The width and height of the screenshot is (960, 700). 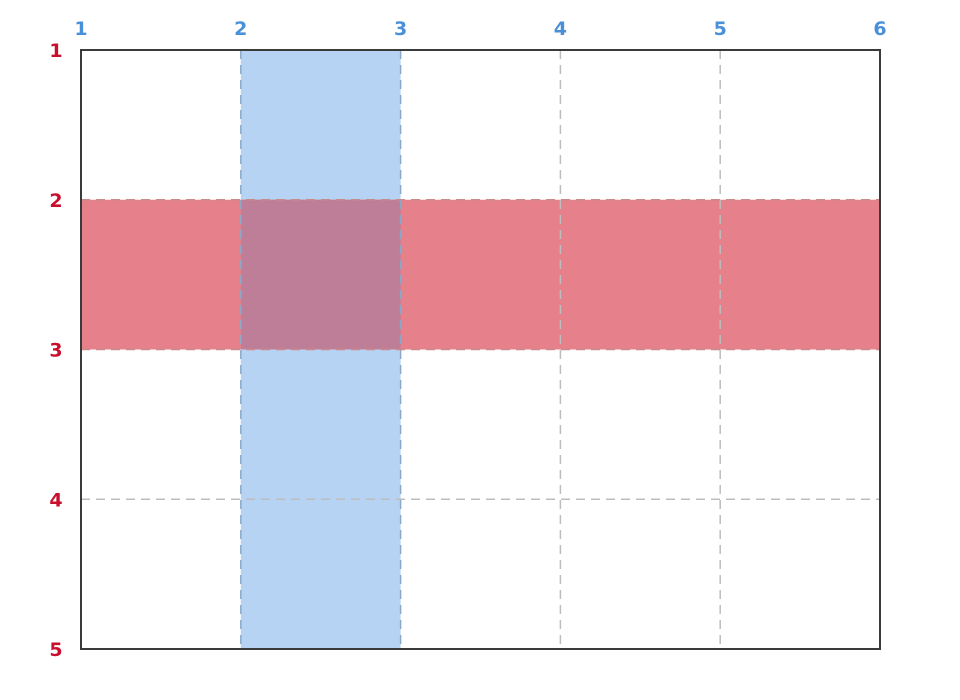 What do you see at coordinates (320, 274) in the screenshot?
I see `overlap-cell` at bounding box center [320, 274].